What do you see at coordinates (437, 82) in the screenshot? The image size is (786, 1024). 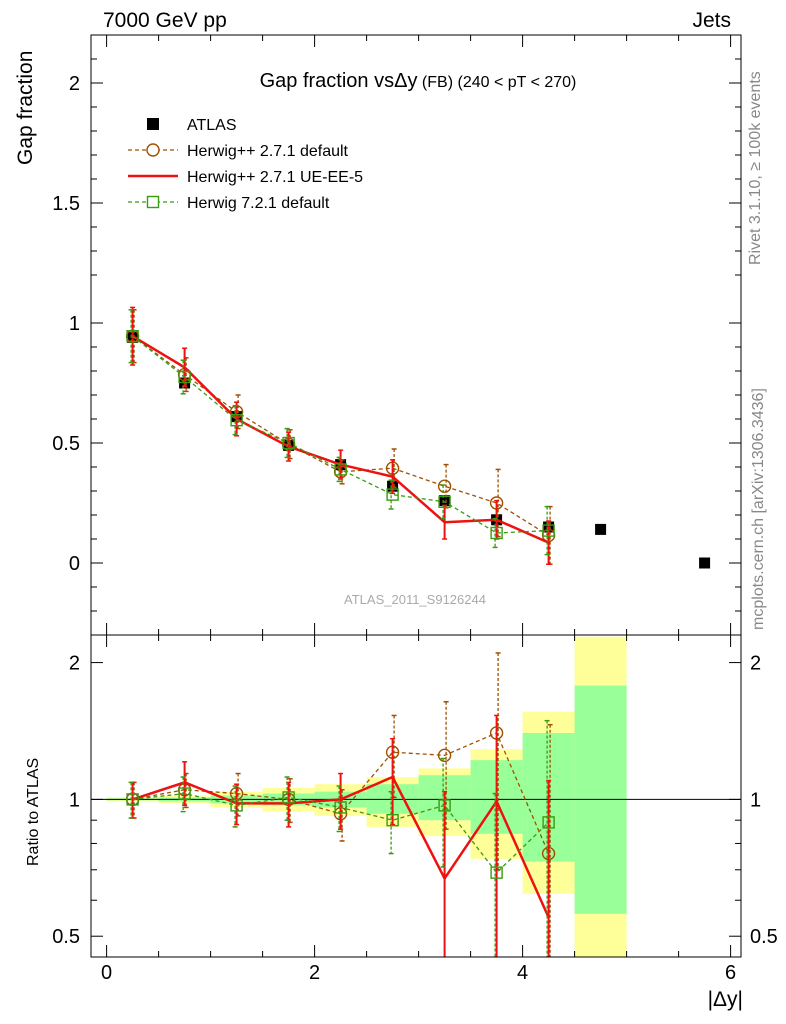 I see `plot-title-suffix: (FB)` at bounding box center [437, 82].